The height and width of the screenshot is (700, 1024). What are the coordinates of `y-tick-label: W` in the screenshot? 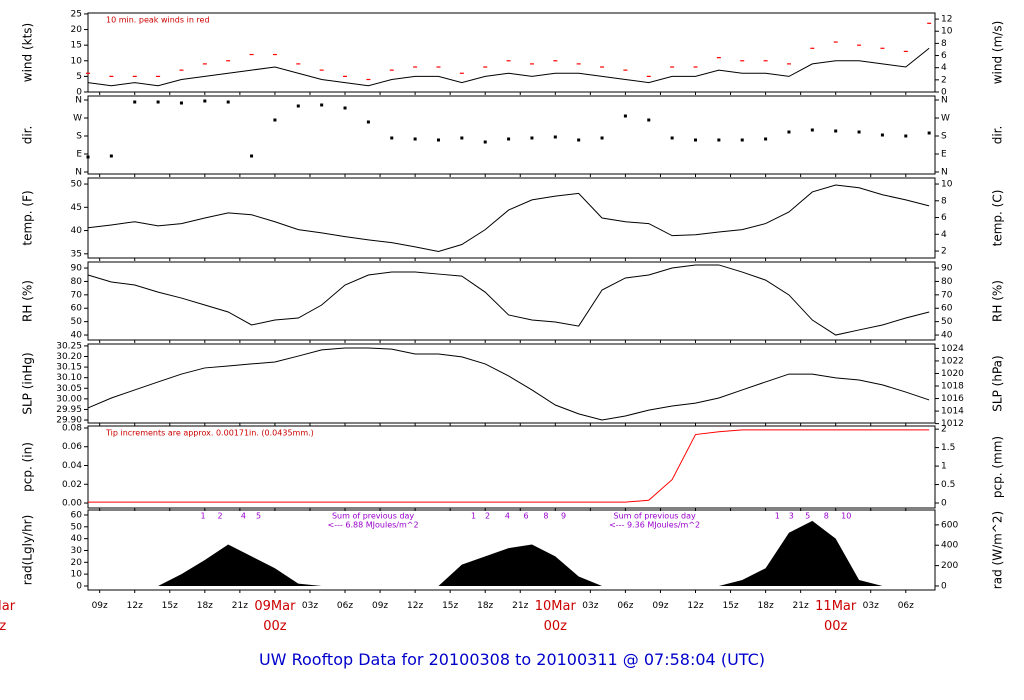 It's located at (77, 119).